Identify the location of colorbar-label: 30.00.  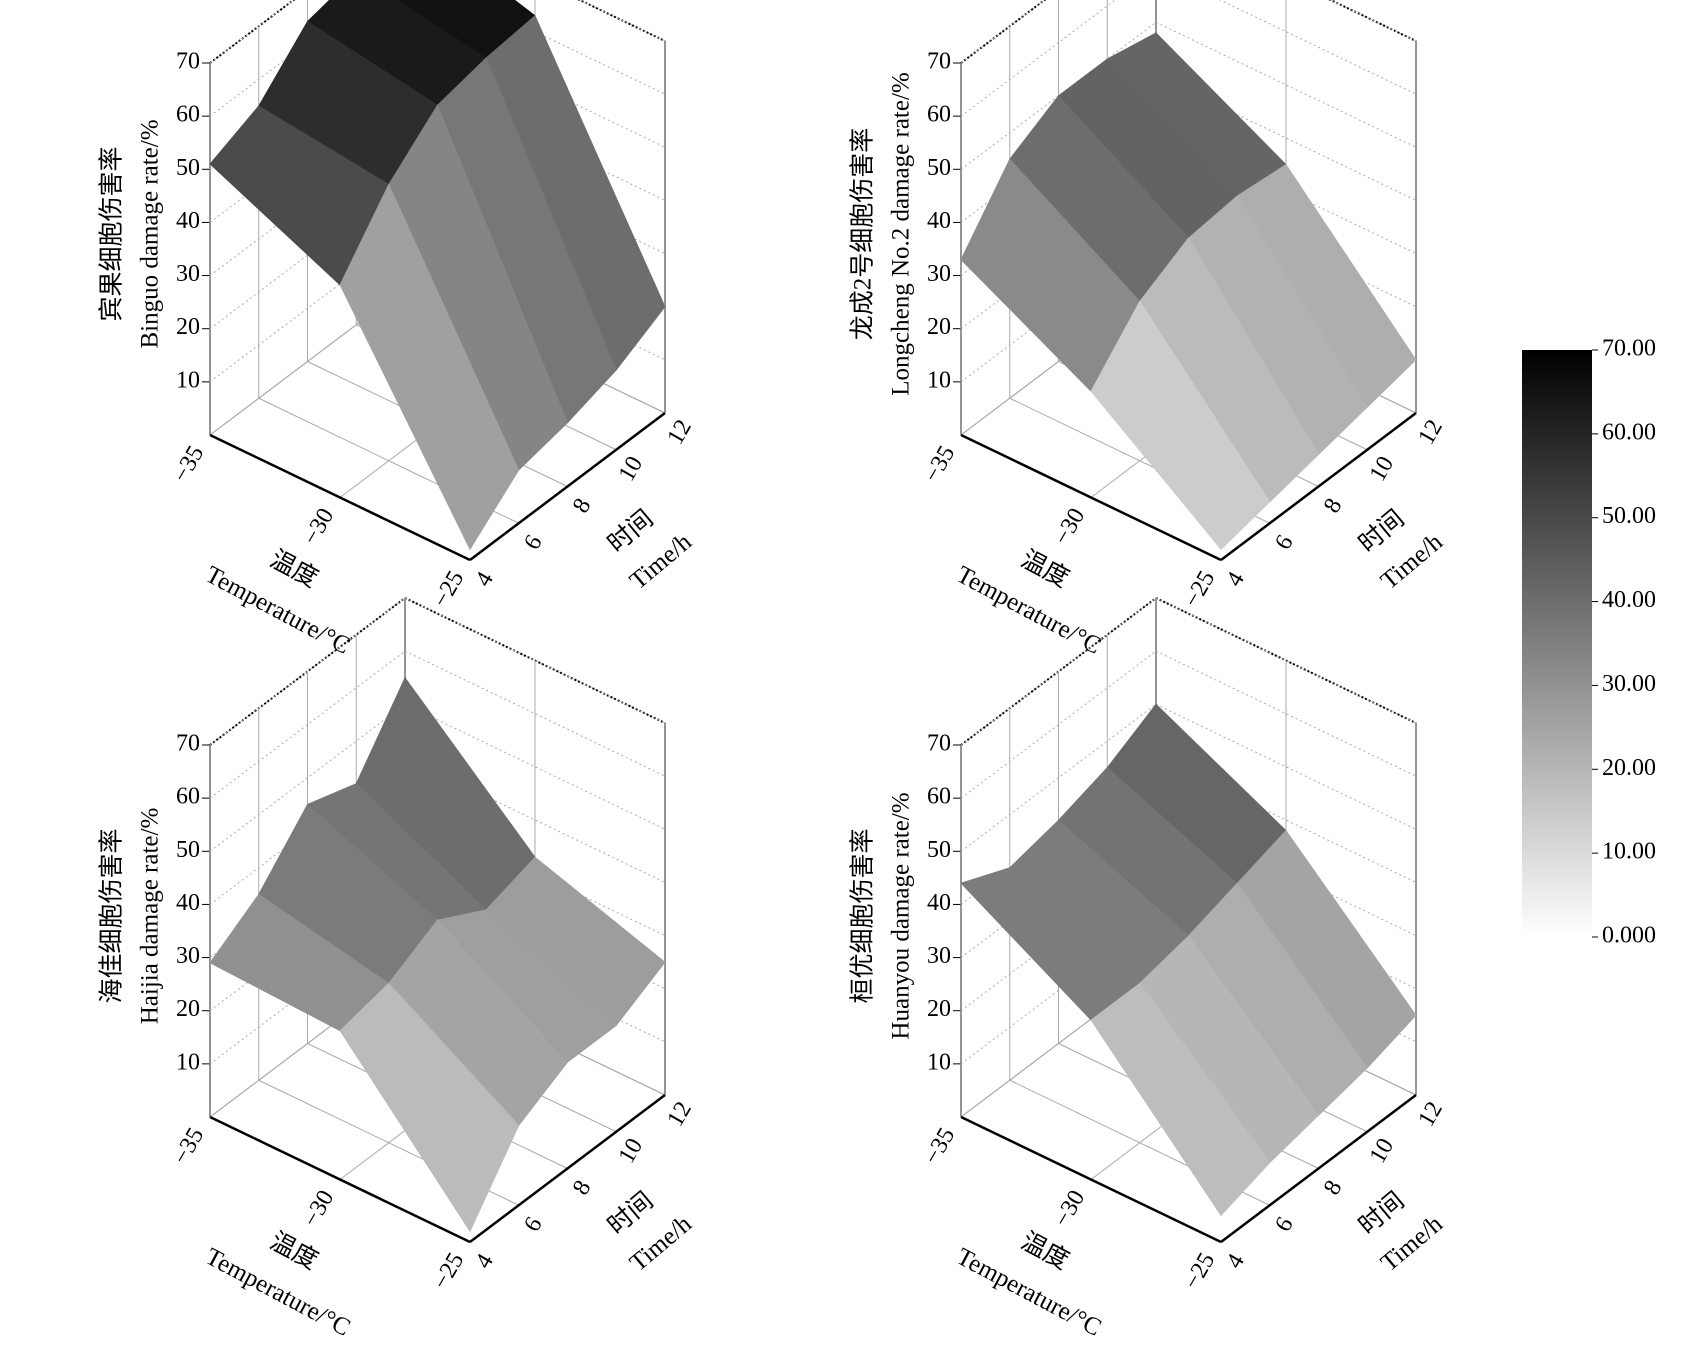
(1629, 684).